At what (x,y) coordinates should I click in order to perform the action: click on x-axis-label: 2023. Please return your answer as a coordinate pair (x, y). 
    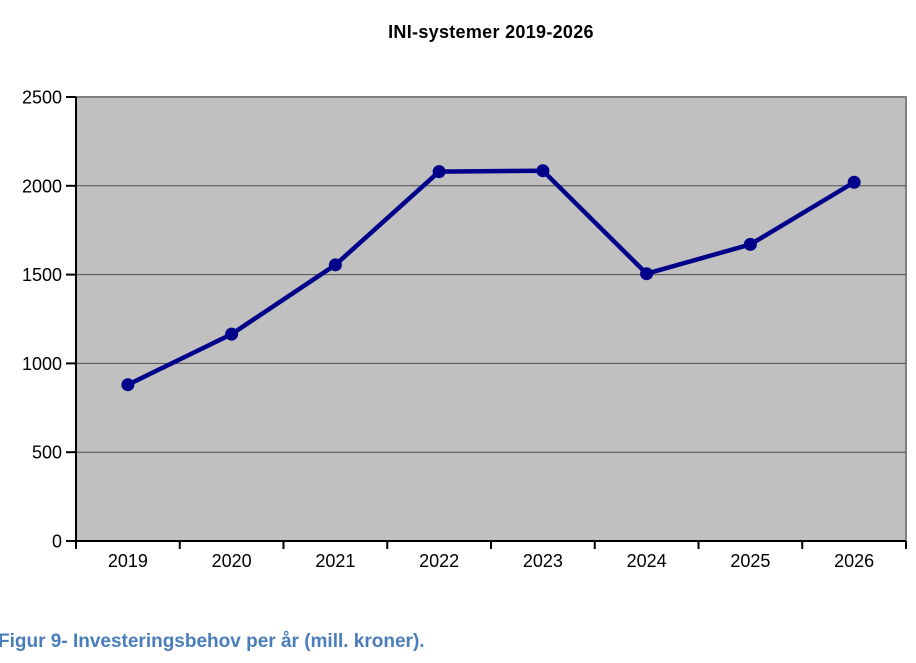
    Looking at the image, I should click on (543, 561).